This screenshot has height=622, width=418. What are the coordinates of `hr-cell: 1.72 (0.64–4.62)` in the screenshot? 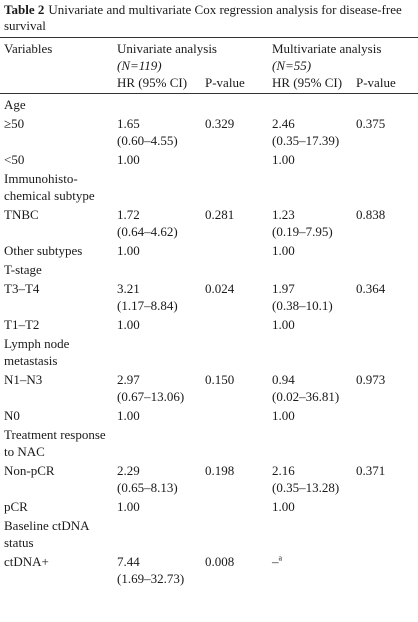 It's located at (157, 224).